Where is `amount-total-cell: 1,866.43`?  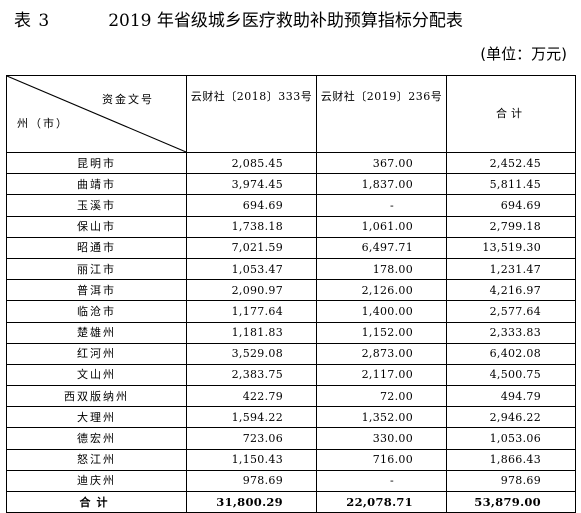 amount-total-cell: 1,866.43 is located at coordinates (511, 459).